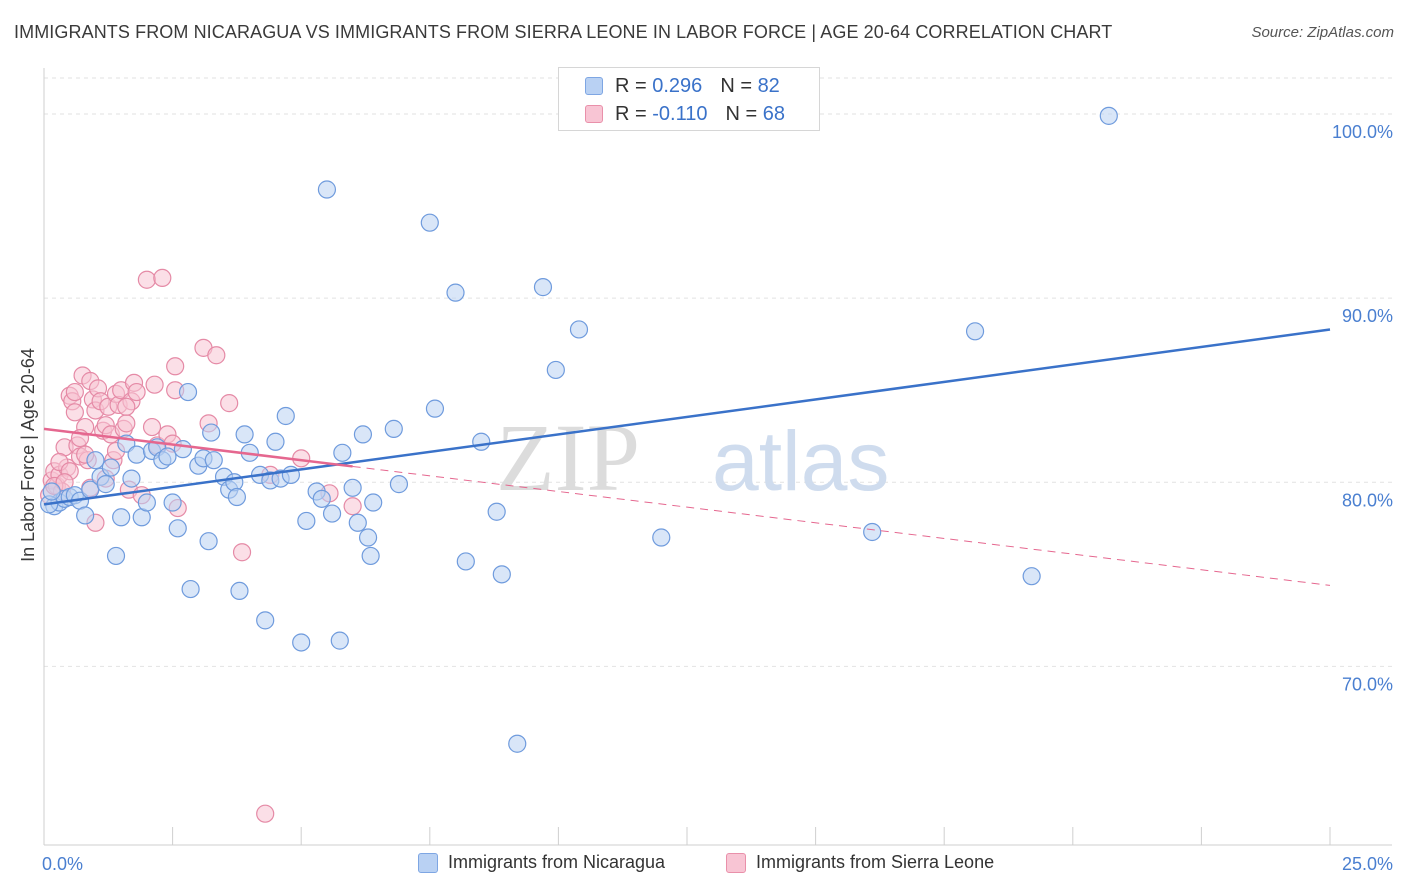 The image size is (1406, 892). Describe the element at coordinates (1367, 316) in the screenshot. I see `y-tick-label: 90.0%` at that location.